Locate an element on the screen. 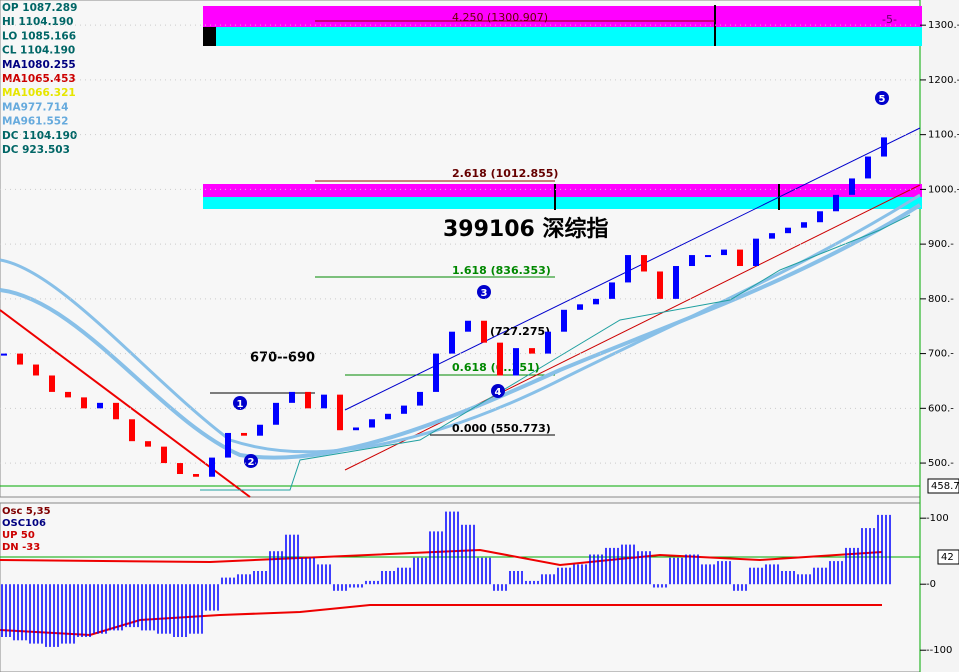 Image resolution: width=959 pixels, height=672 pixels. y-tick-label: 500.- is located at coordinates (941, 463).